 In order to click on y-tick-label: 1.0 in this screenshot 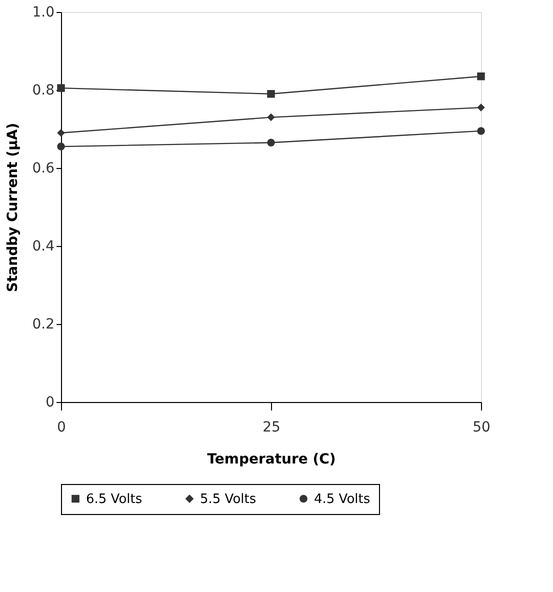, I will do `click(43, 12)`.